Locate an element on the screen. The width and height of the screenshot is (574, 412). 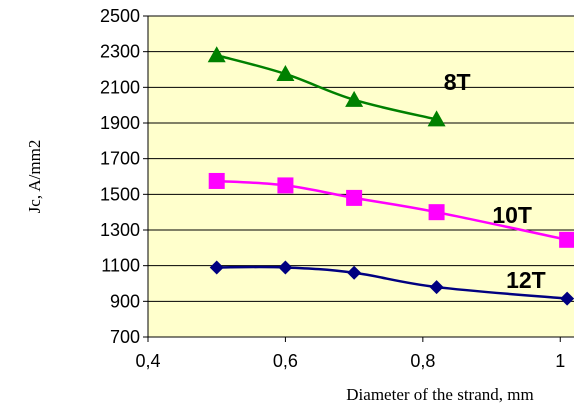
x-axis-ticks: 0,4 0,6 0,8 1 is located at coordinates (350, 354).